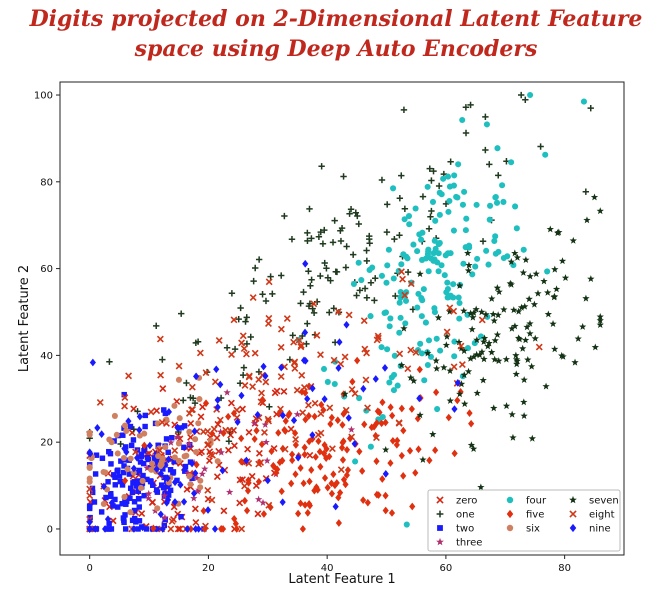  Describe the element at coordinates (510, 500) in the screenshot. I see `legend-marker-four` at that location.